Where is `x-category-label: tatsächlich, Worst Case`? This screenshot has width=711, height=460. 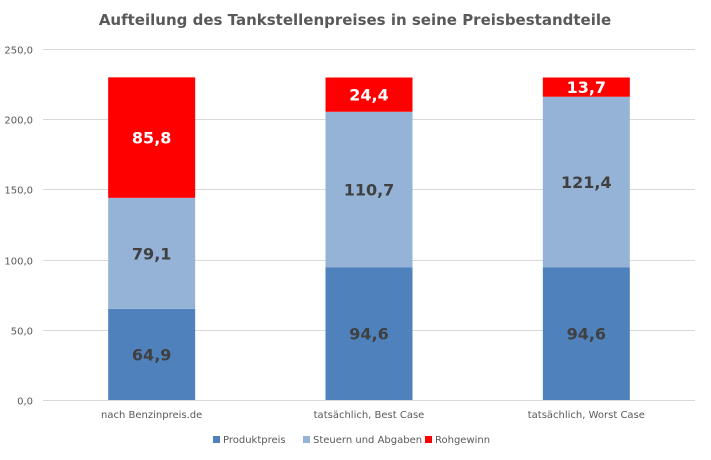
x-category-label: tatsächlich, Worst Case is located at coordinates (586, 415).